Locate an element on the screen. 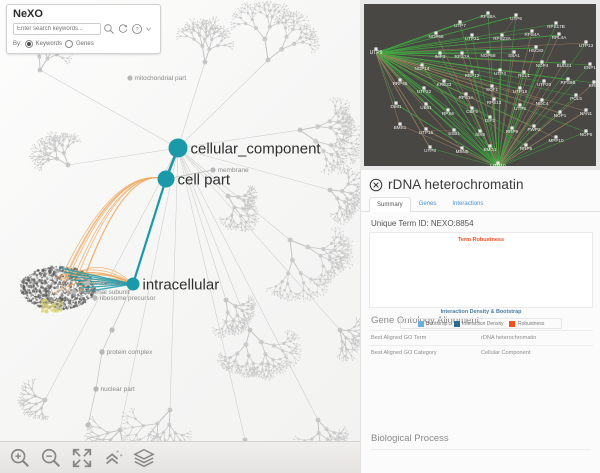 The image size is (600, 473). search-panel: NeXO ? By: is located at coordinates (83, 29).